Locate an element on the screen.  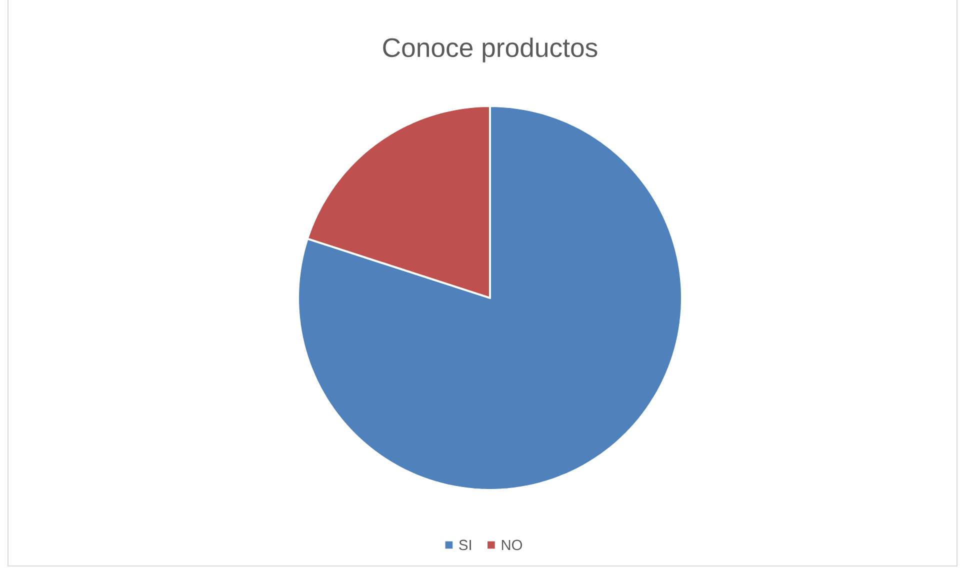
legend-label: NO is located at coordinates (512, 545).